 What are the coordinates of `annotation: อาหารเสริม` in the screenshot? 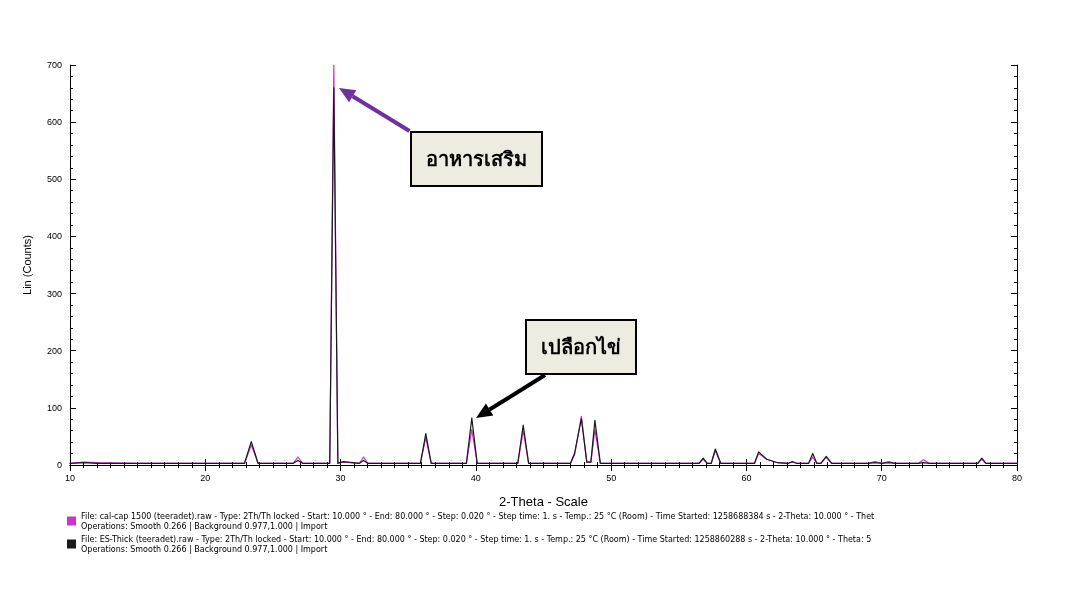 It's located at (476, 159).